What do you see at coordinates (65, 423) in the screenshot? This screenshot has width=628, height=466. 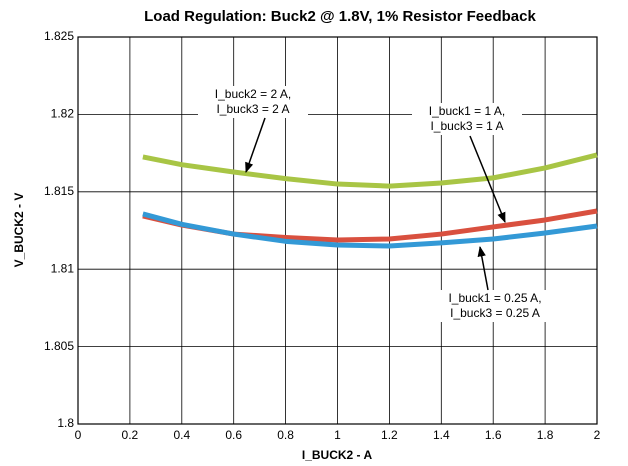 I see `y-tick-label: 1.8` at bounding box center [65, 423].